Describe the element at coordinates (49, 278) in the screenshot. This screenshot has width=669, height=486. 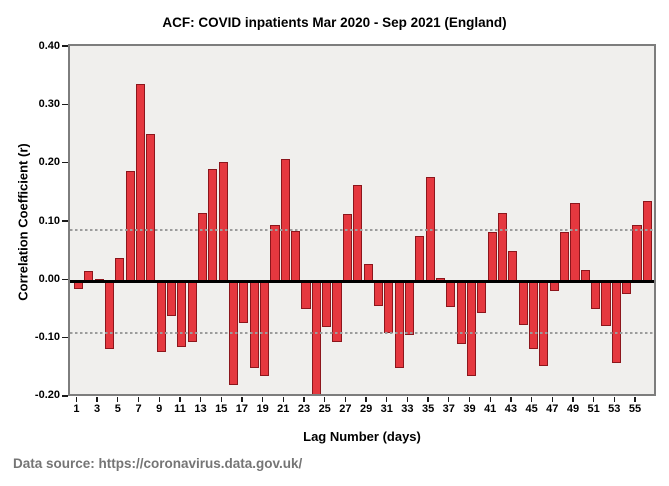
I see `y-tick-label: 0.00` at that location.